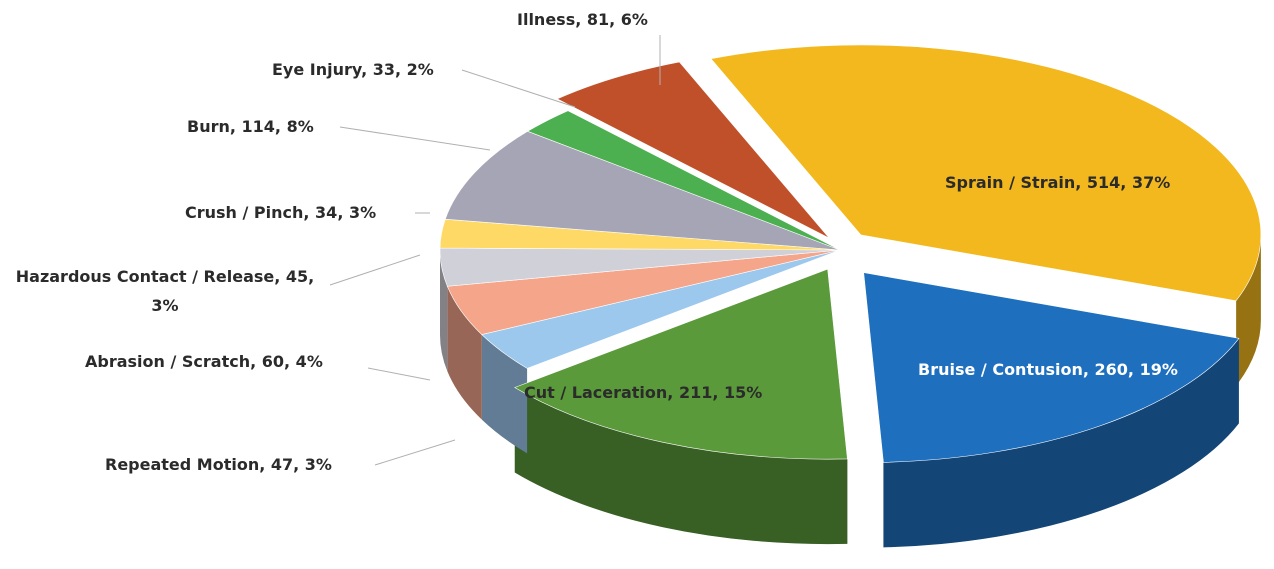  I want to click on data-label: Cut / Laceration, 211, 15%, so click(643, 392).